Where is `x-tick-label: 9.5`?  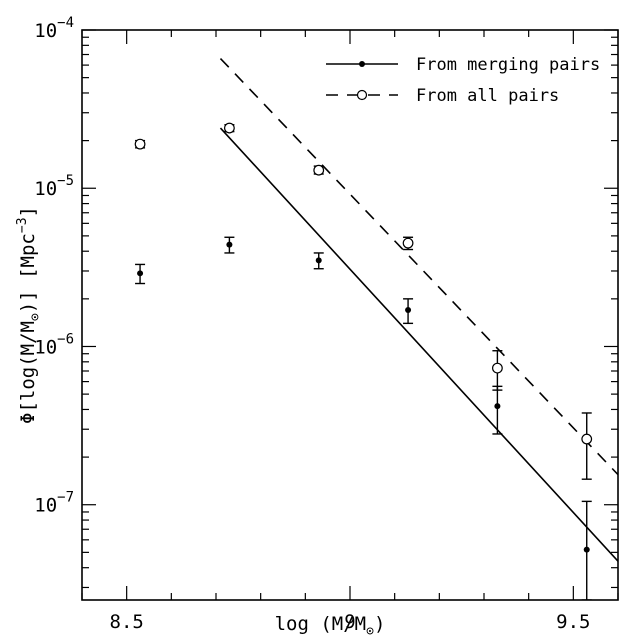
x-tick-label: 9.5 is located at coordinates (573, 622).